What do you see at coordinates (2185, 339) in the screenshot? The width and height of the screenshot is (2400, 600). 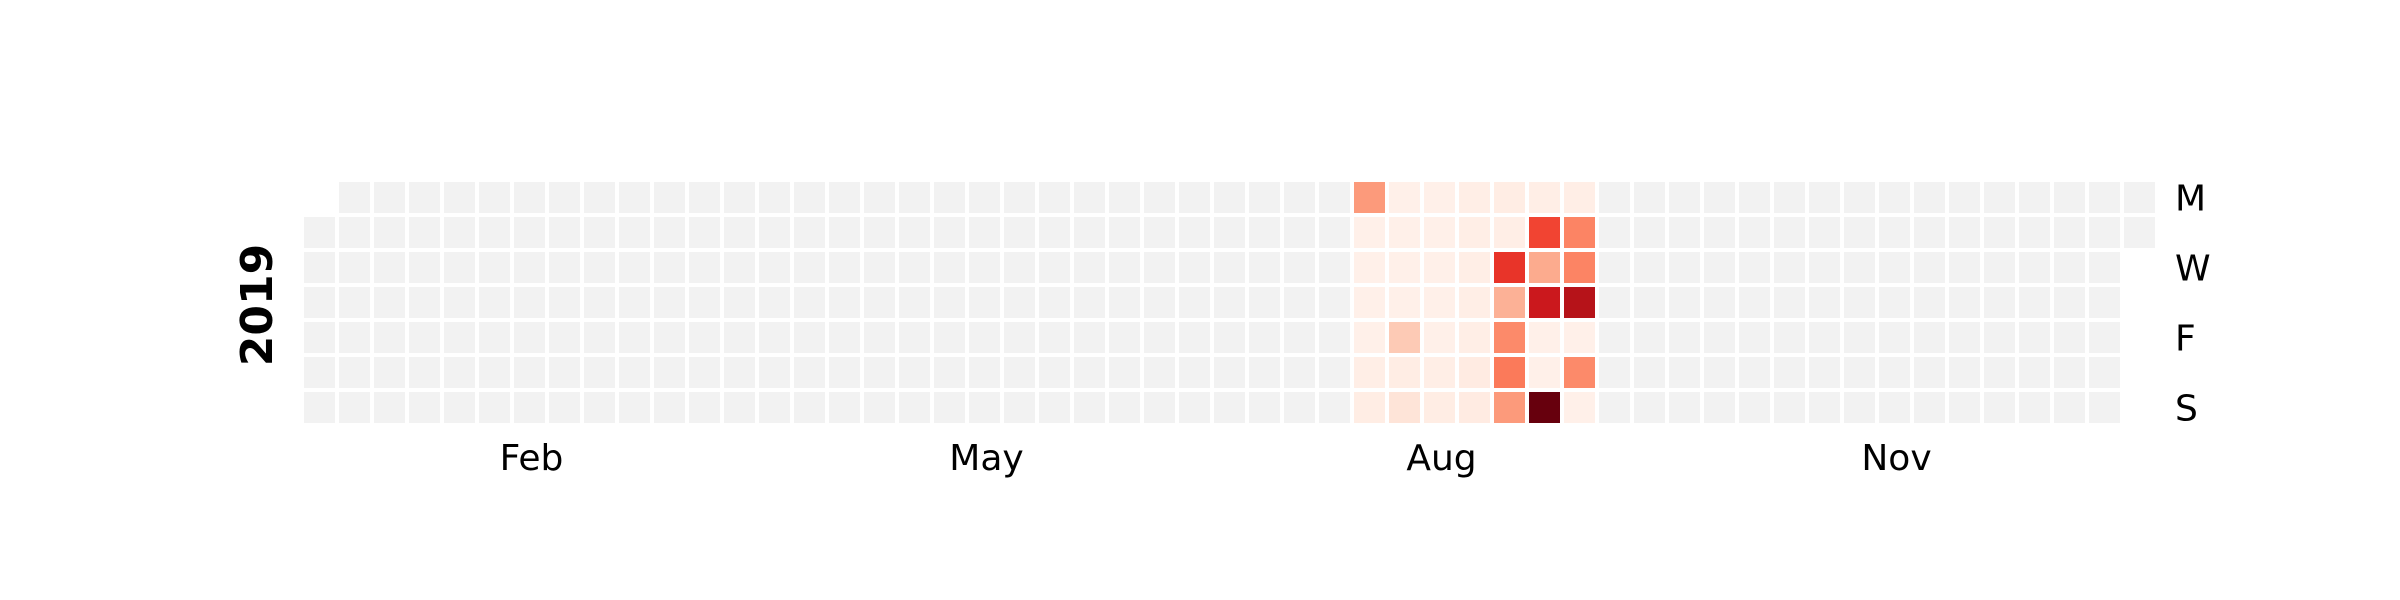 I see `day-label: F` at bounding box center [2185, 339].